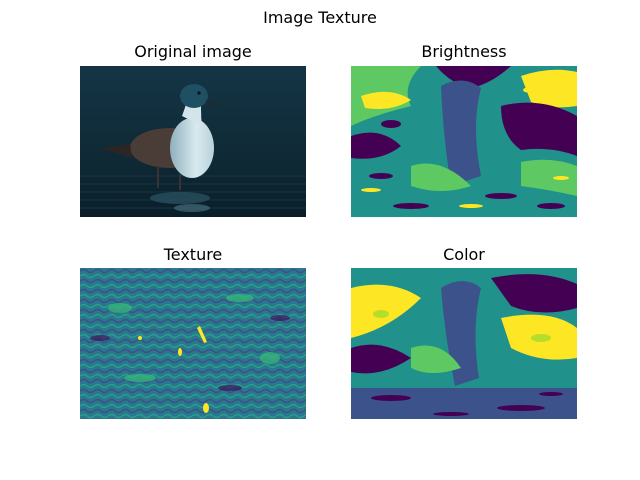  What do you see at coordinates (193, 51) in the screenshot?
I see `panel-title-original: Original image` at bounding box center [193, 51].